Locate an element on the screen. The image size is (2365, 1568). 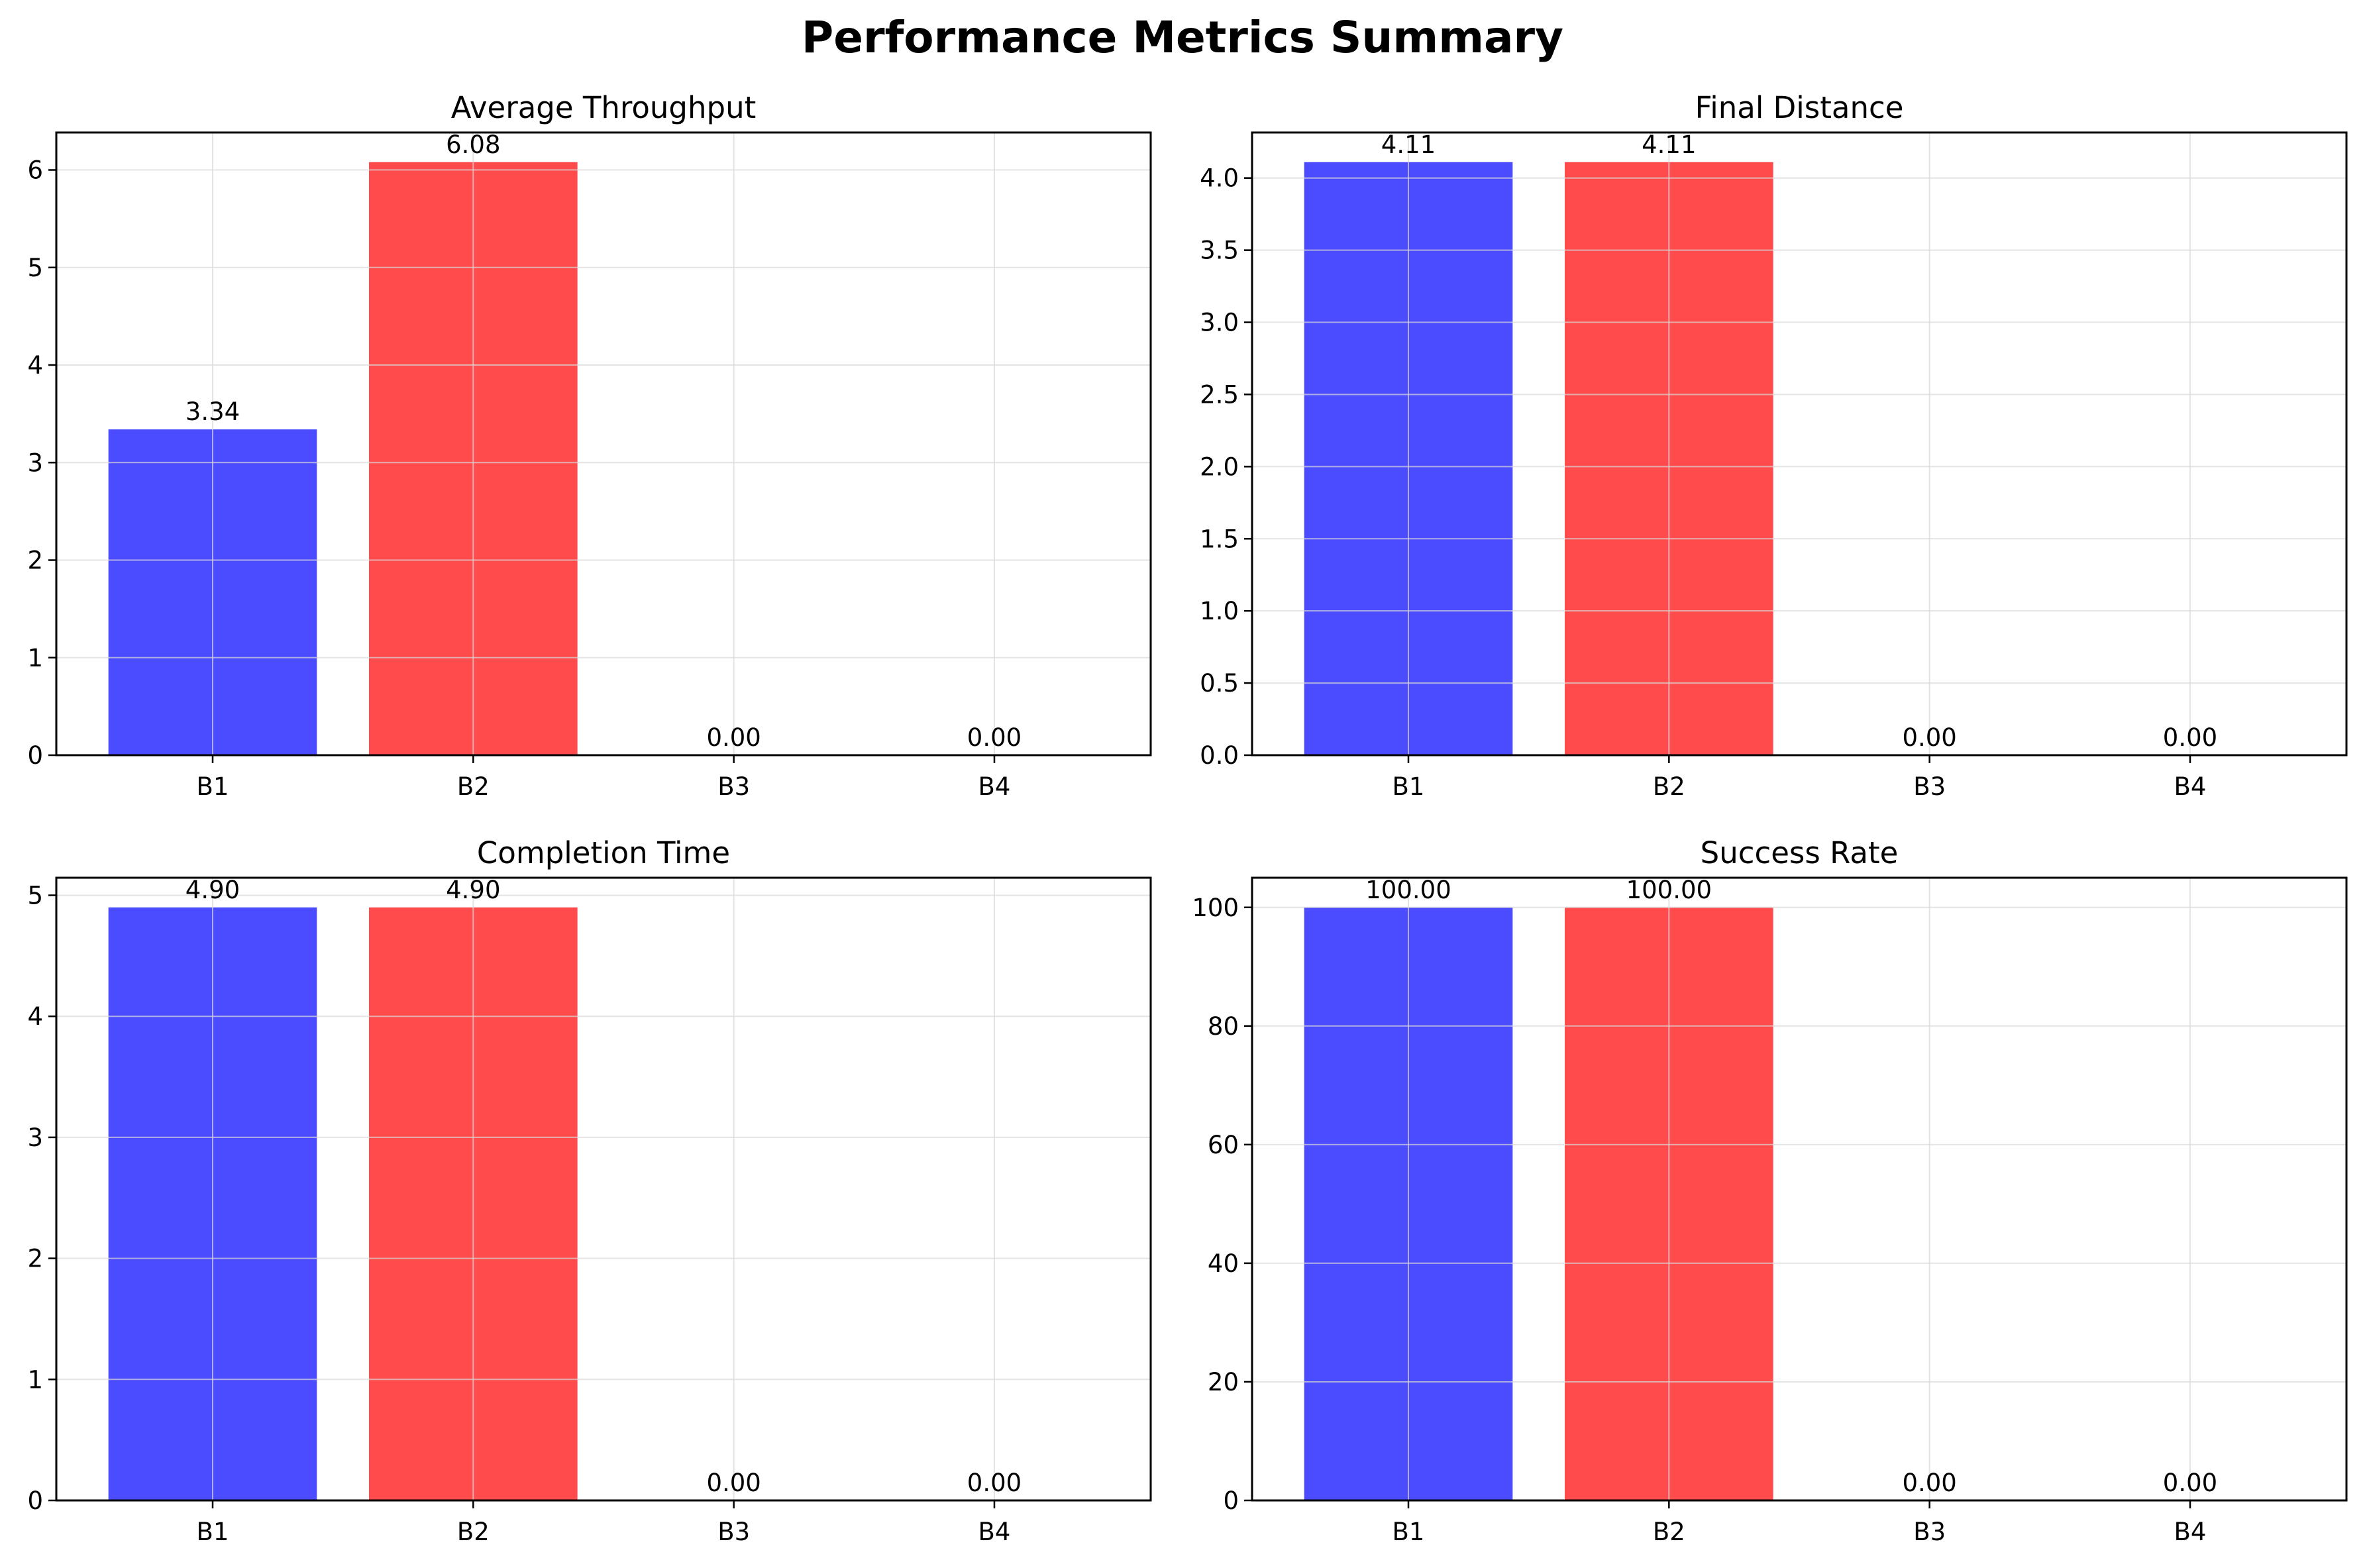
y-tick-label: 1.5 is located at coordinates (1219, 539).